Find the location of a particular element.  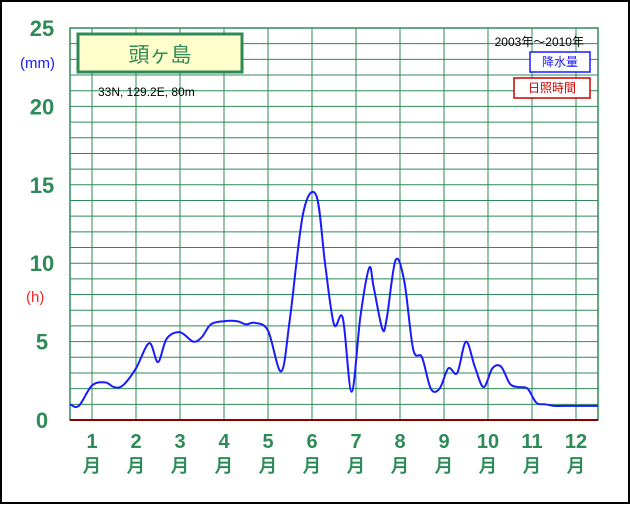

legend-precip-box is located at coordinates (560, 62).